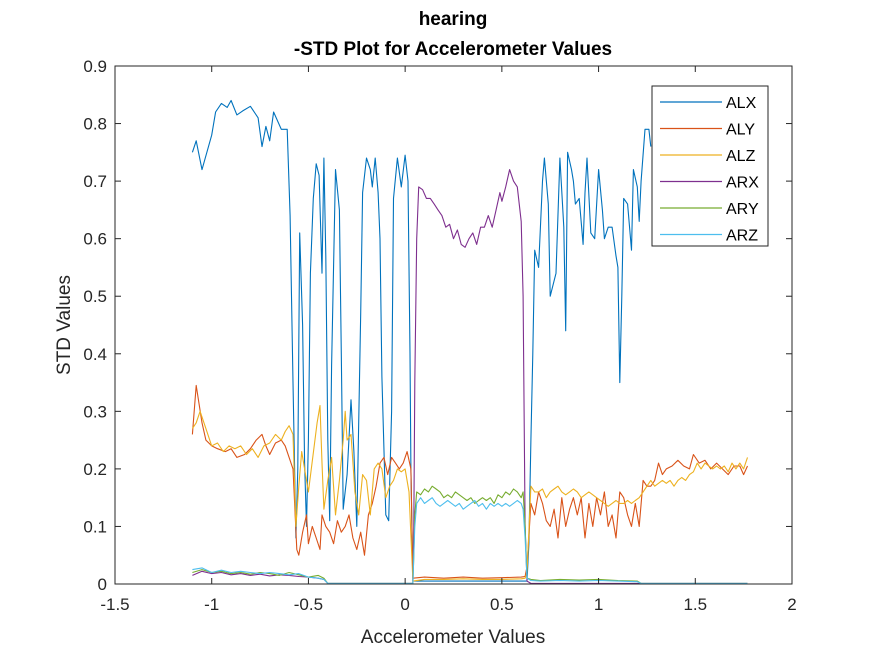 The image size is (875, 656). Describe the element at coordinates (742, 183) in the screenshot. I see `legend-label-arx: ARX` at that location.